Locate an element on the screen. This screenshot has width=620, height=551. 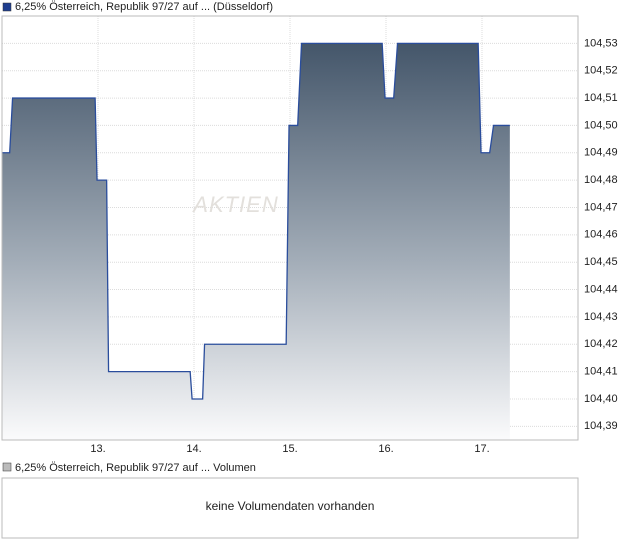
x-tick-label: 15. is located at coordinates (289, 449).